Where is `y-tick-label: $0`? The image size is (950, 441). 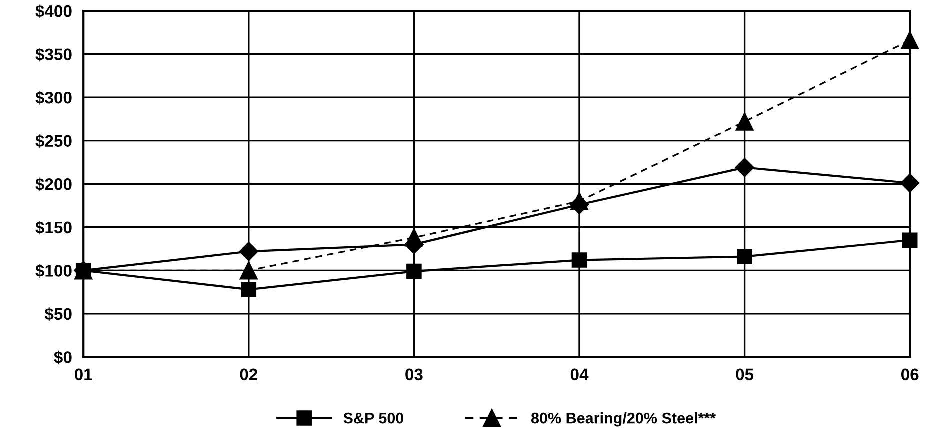 y-tick-label: $0 is located at coordinates (63, 357).